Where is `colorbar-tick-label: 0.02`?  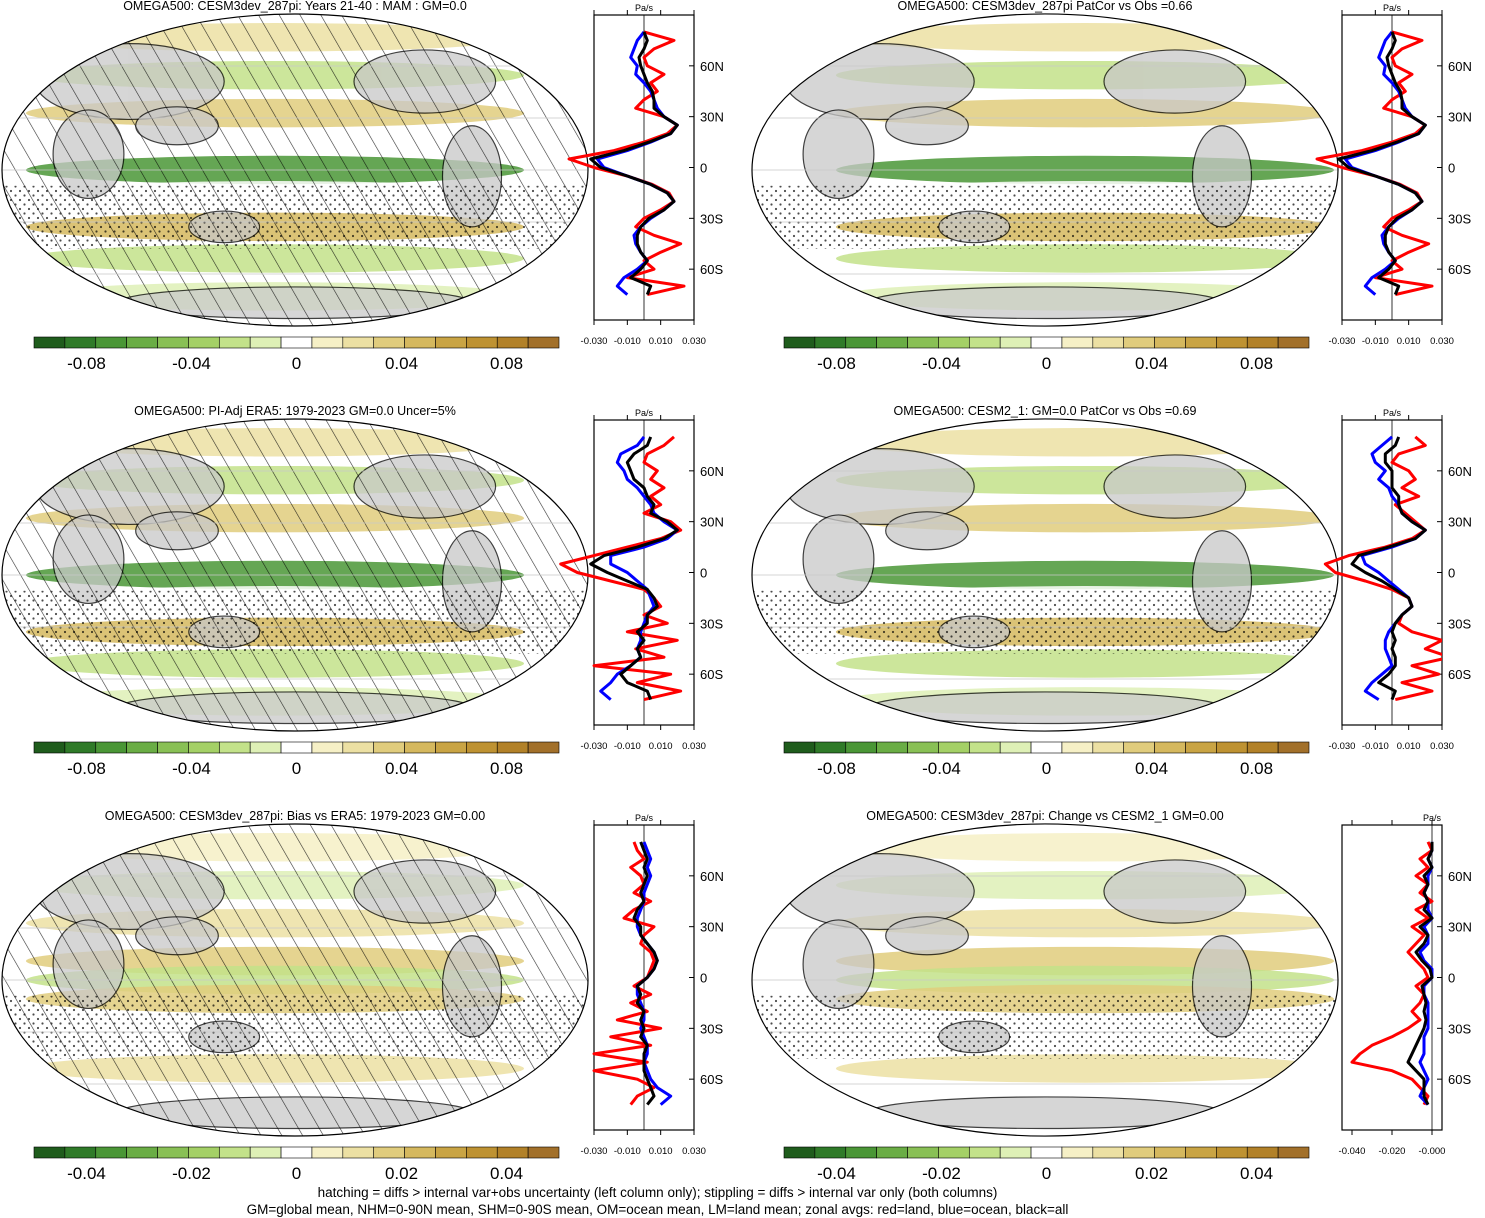
colorbar-tick-label: 0.02 is located at coordinates (1151, 1173).